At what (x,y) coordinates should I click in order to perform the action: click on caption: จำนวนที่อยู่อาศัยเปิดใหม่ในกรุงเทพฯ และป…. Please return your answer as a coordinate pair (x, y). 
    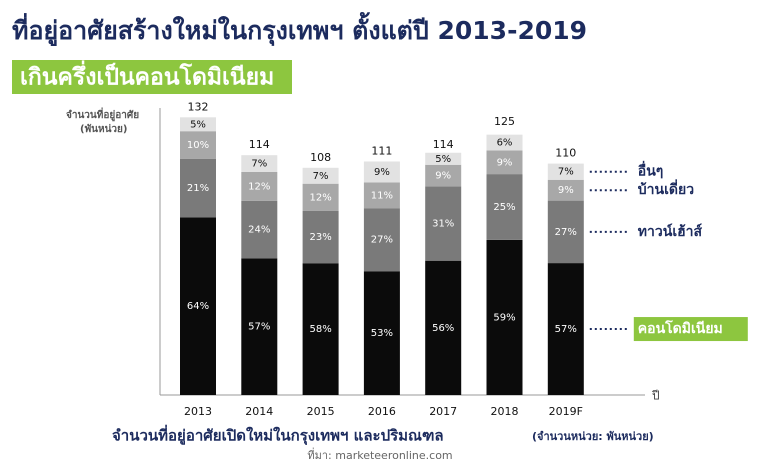
    Looking at the image, I should click on (278, 435).